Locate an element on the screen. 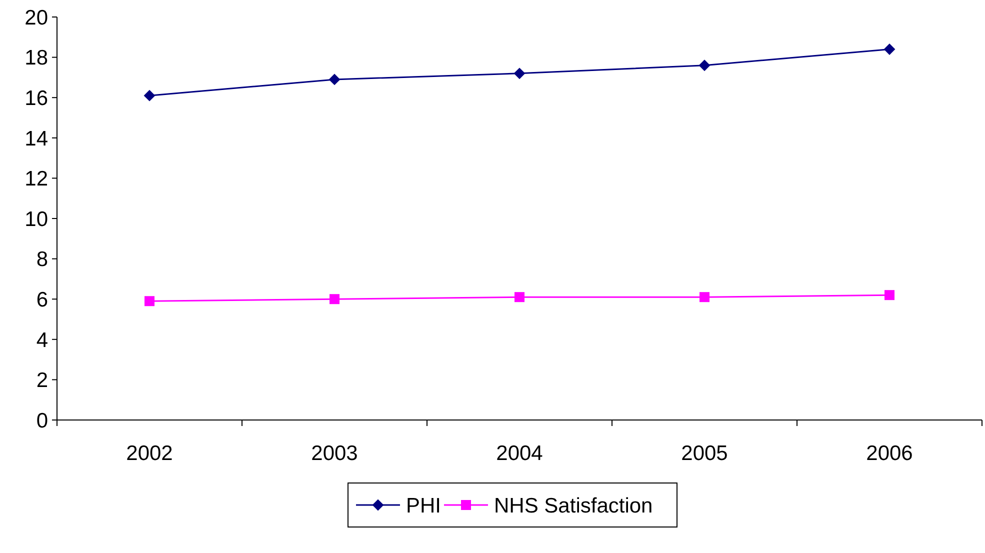 The image size is (985, 553). x-tick-label: 2006 is located at coordinates (889, 453).